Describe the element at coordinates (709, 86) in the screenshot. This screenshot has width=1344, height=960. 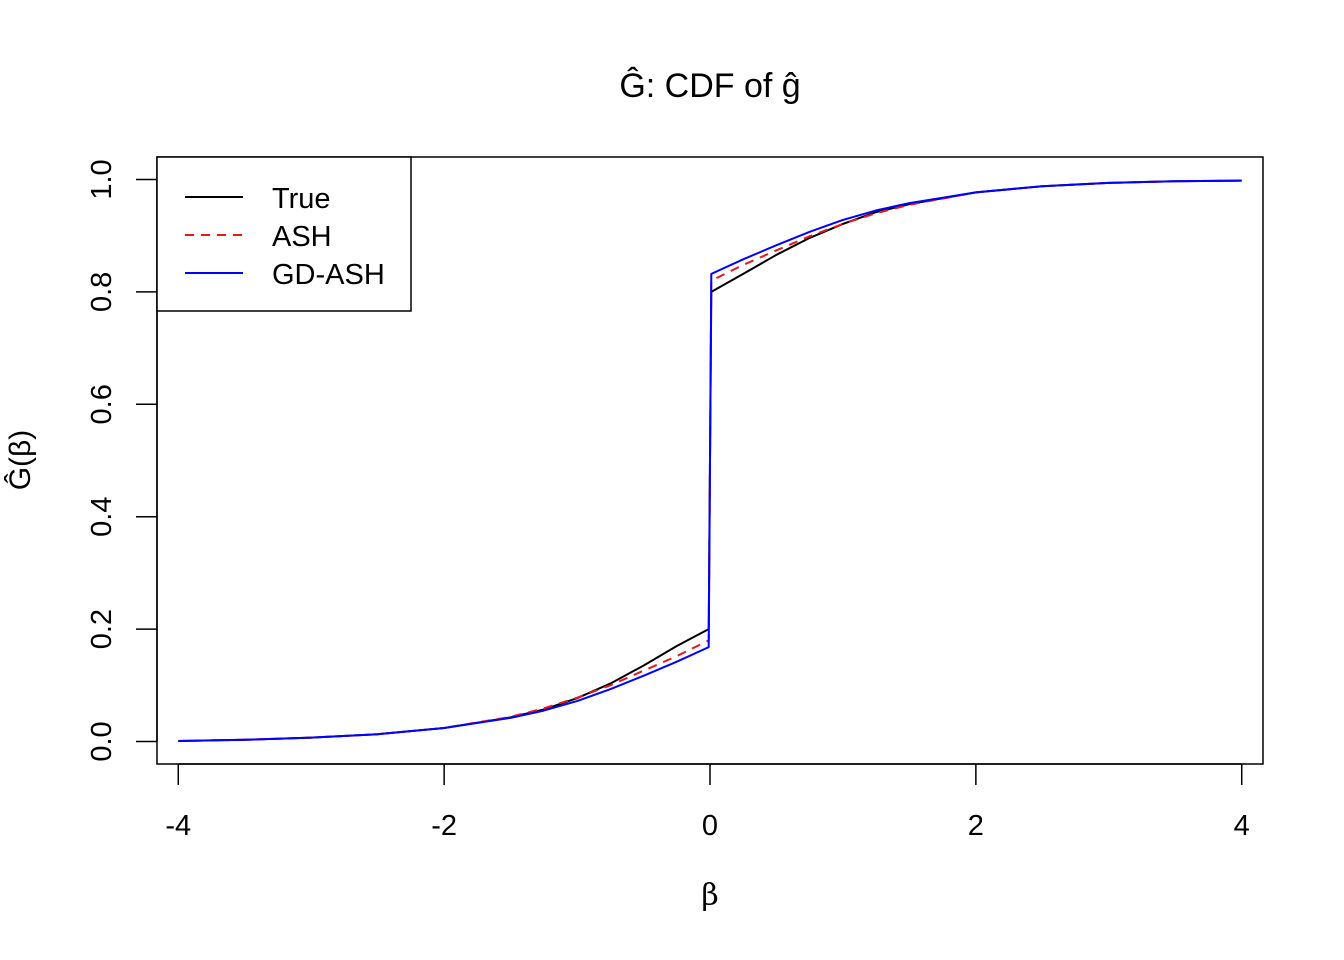
I see `chart-title: Ĝ: CDF of ĝ` at that location.